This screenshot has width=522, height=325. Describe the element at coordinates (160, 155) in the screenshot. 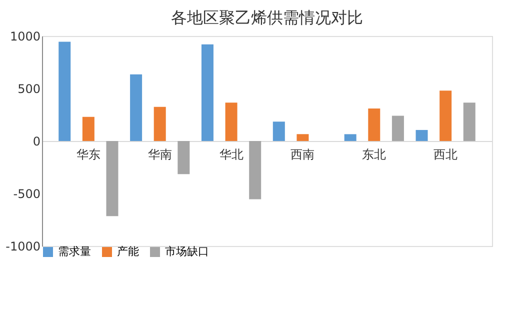

I see `x-tick-label: 华南` at that location.